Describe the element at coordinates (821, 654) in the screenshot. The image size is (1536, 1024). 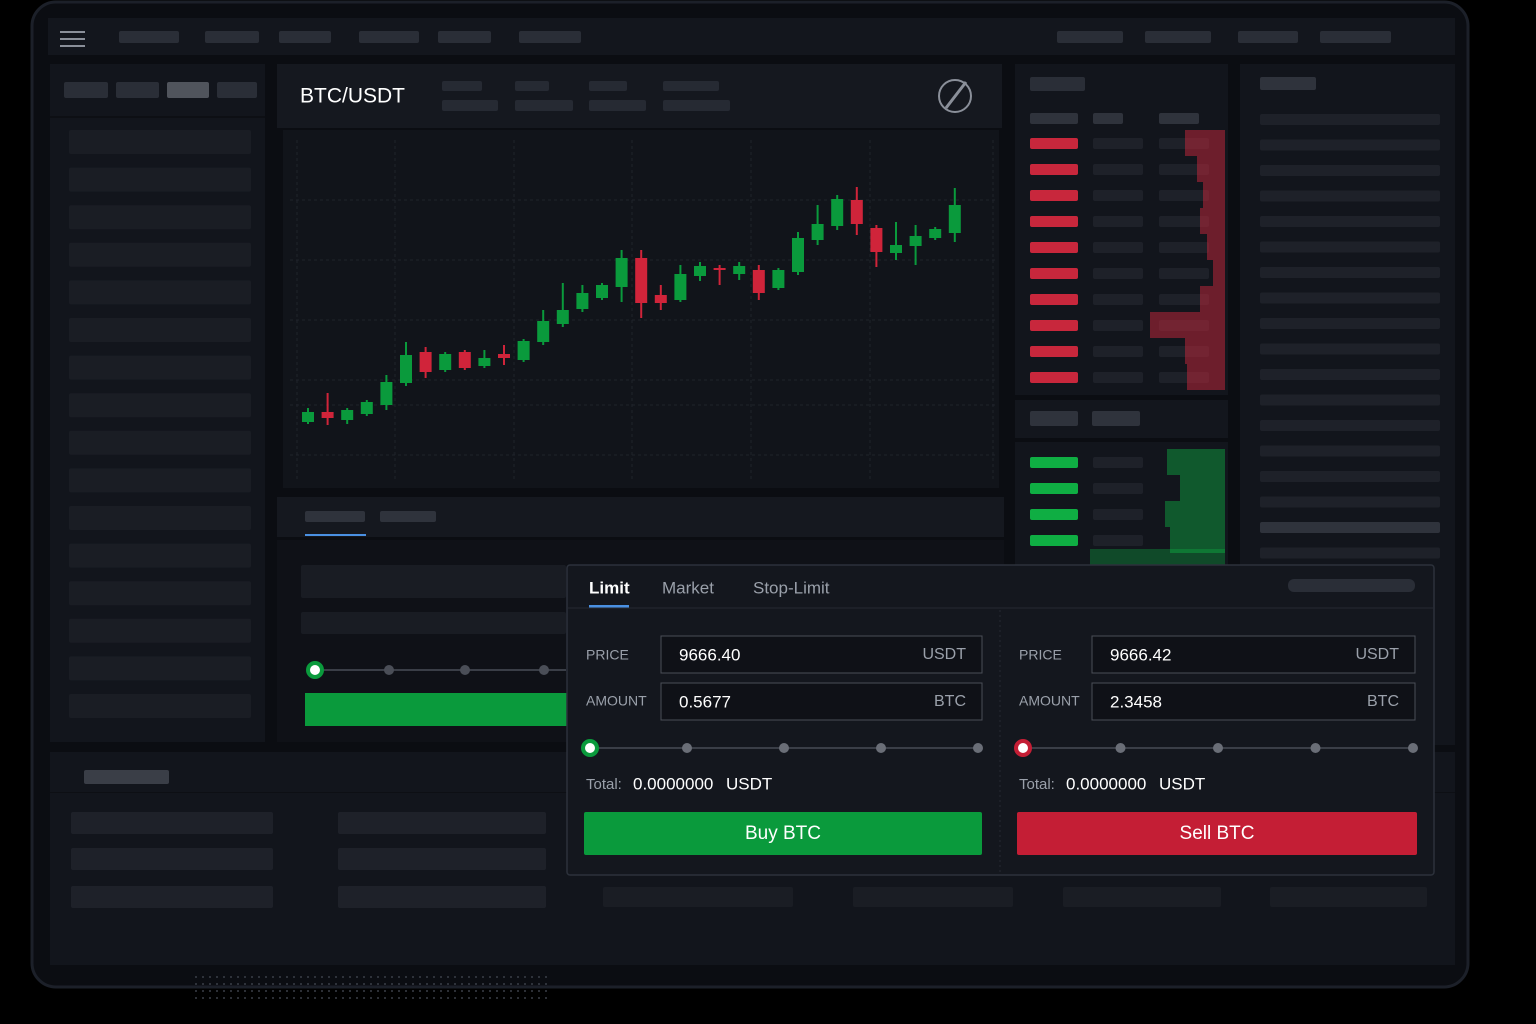
I see `price-input` at that location.